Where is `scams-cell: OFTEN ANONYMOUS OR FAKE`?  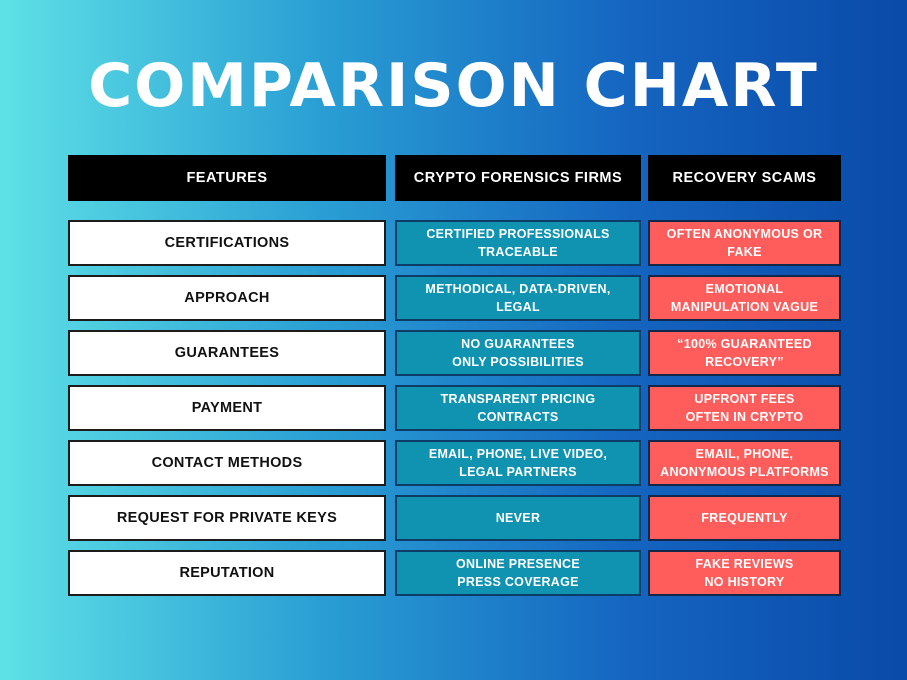 scams-cell: OFTEN ANONYMOUS OR FAKE is located at coordinates (744, 243).